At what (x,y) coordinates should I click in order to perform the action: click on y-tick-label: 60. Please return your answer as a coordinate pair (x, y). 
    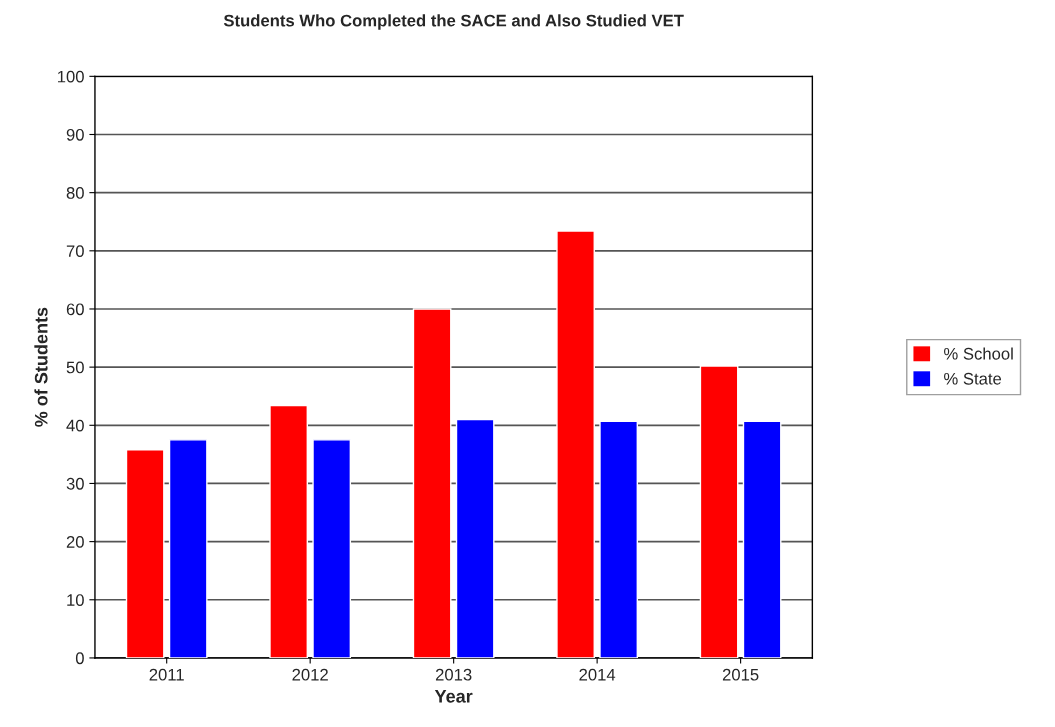
    Looking at the image, I should click on (75, 309).